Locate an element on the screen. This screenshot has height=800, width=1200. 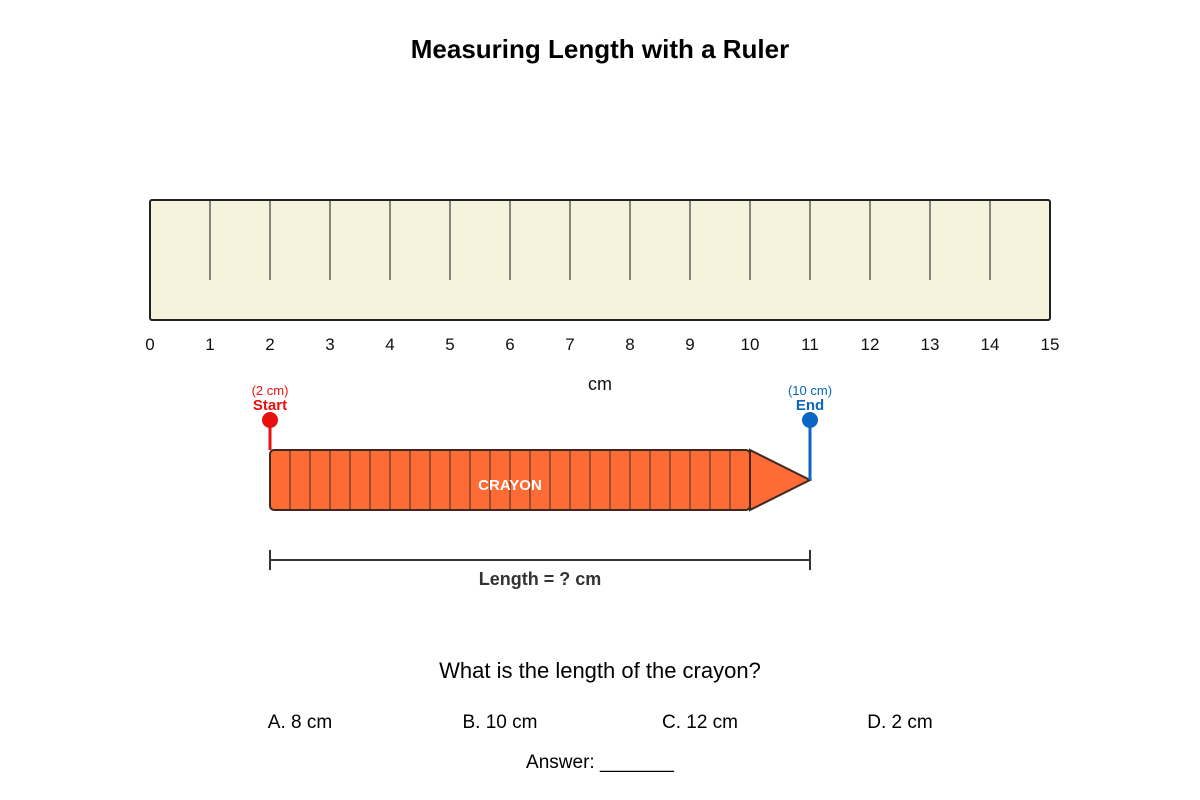
option-c: C. 12 cm is located at coordinates (700, 722).